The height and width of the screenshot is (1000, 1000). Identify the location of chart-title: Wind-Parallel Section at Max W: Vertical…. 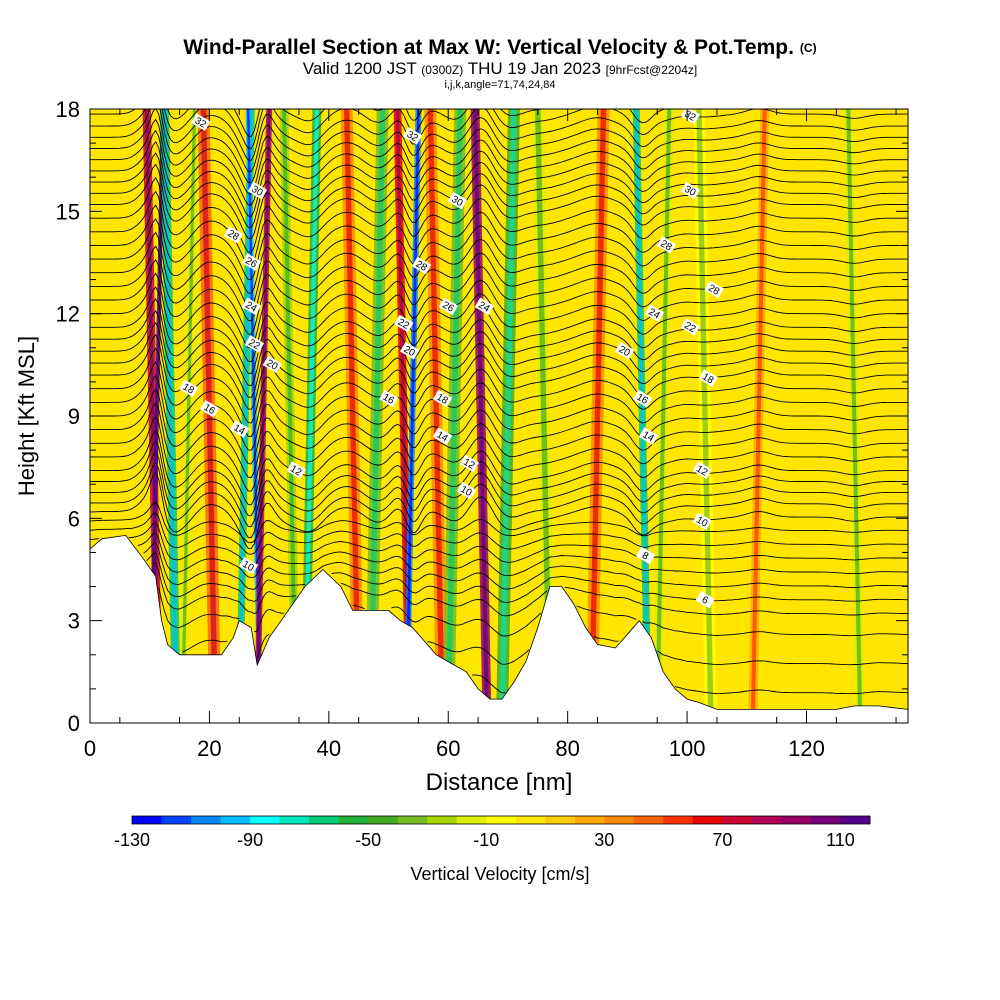
(500, 48).